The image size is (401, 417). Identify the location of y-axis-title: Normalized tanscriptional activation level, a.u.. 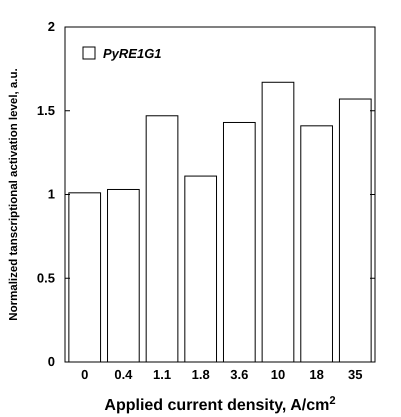
(14, 194).